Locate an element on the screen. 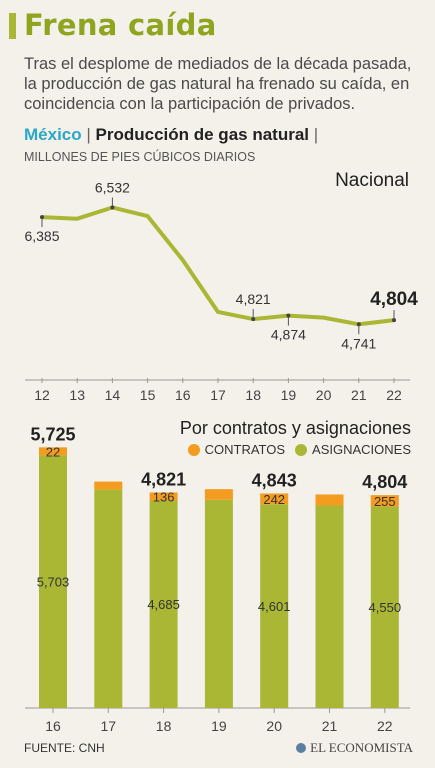  bar-contratos-label: 22 is located at coordinates (53, 451).